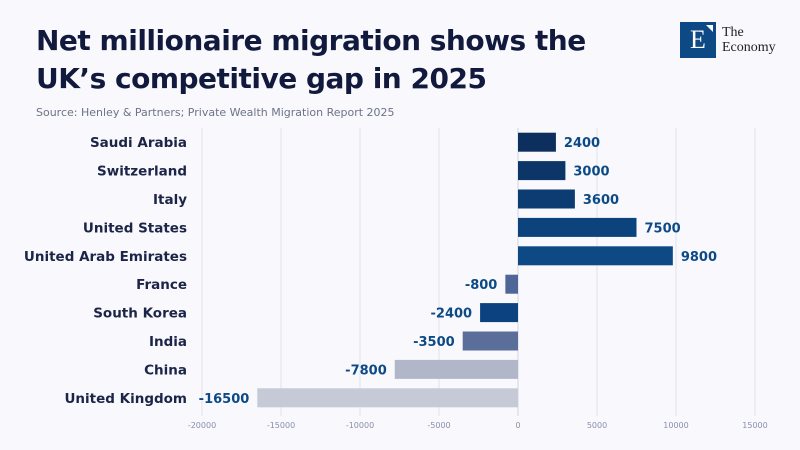 This screenshot has height=450, width=800. Describe the element at coordinates (675, 425) in the screenshot. I see `x-tick-label: 10000` at that location.